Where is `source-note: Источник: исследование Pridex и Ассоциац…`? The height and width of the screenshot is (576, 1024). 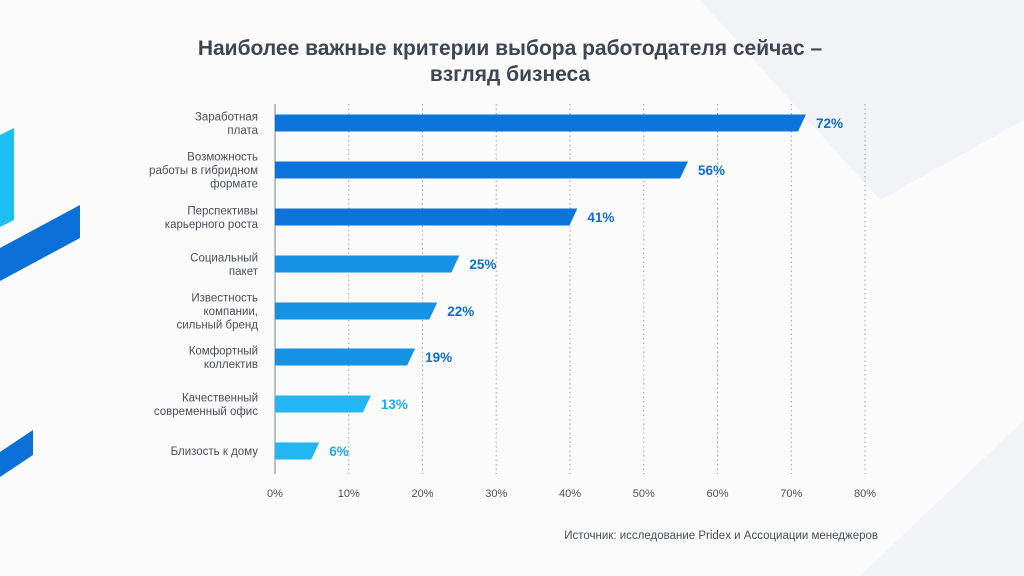 source-note: Источник: исследование Pridex и Ассоциац… is located at coordinates (721, 536).